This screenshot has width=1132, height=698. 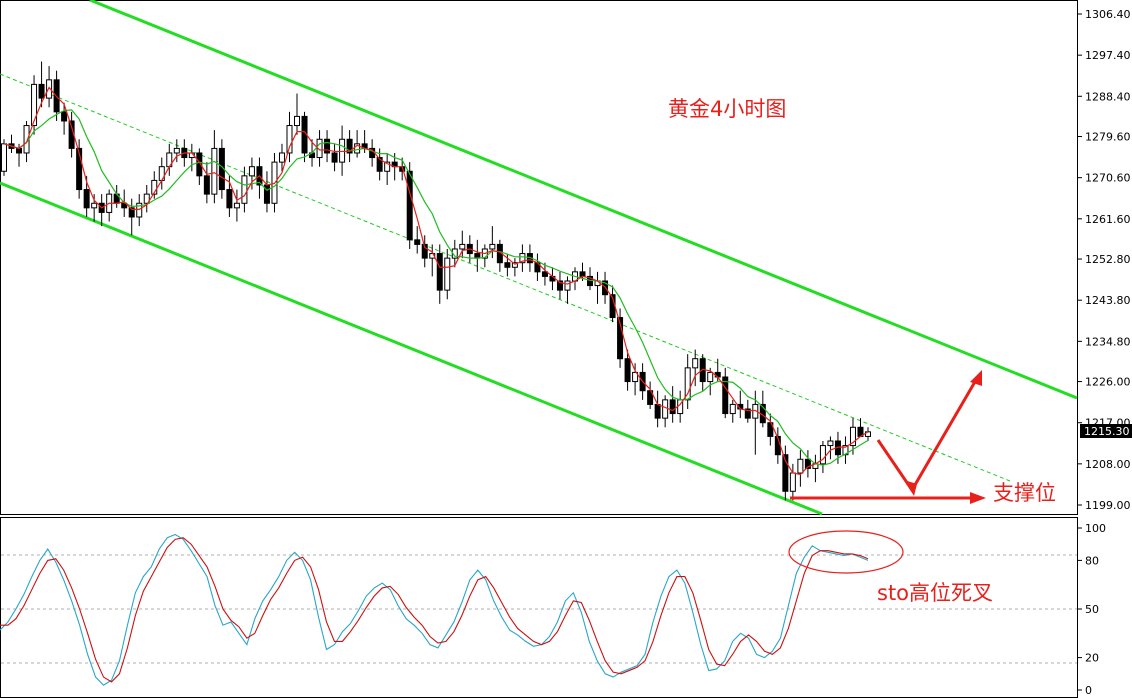 I want to click on sto-tick-label: 20, so click(x=1092, y=658).